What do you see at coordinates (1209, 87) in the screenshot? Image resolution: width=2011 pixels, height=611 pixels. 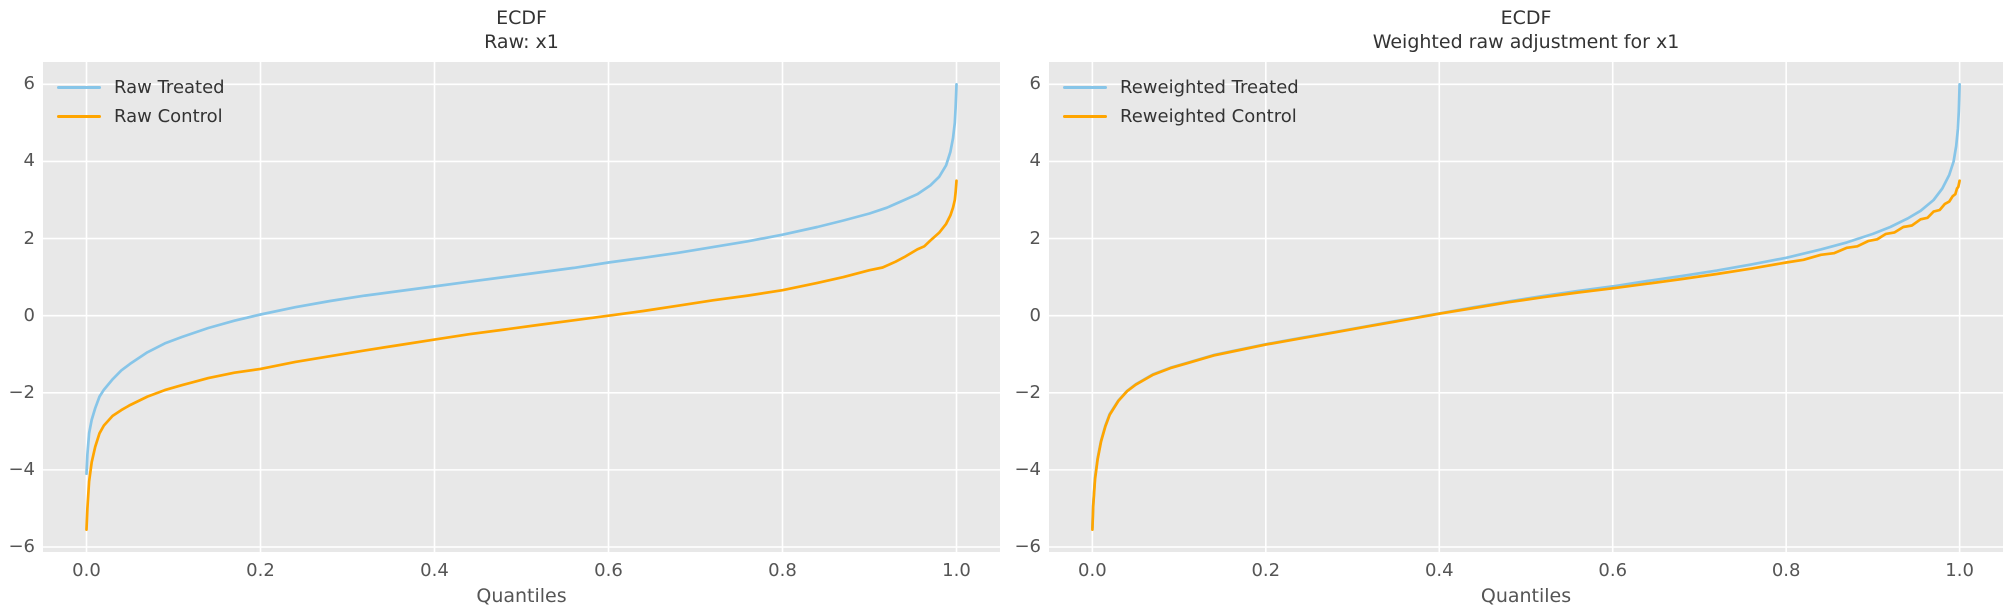 I see `legend-label: Reweighted Treated` at bounding box center [1209, 87].